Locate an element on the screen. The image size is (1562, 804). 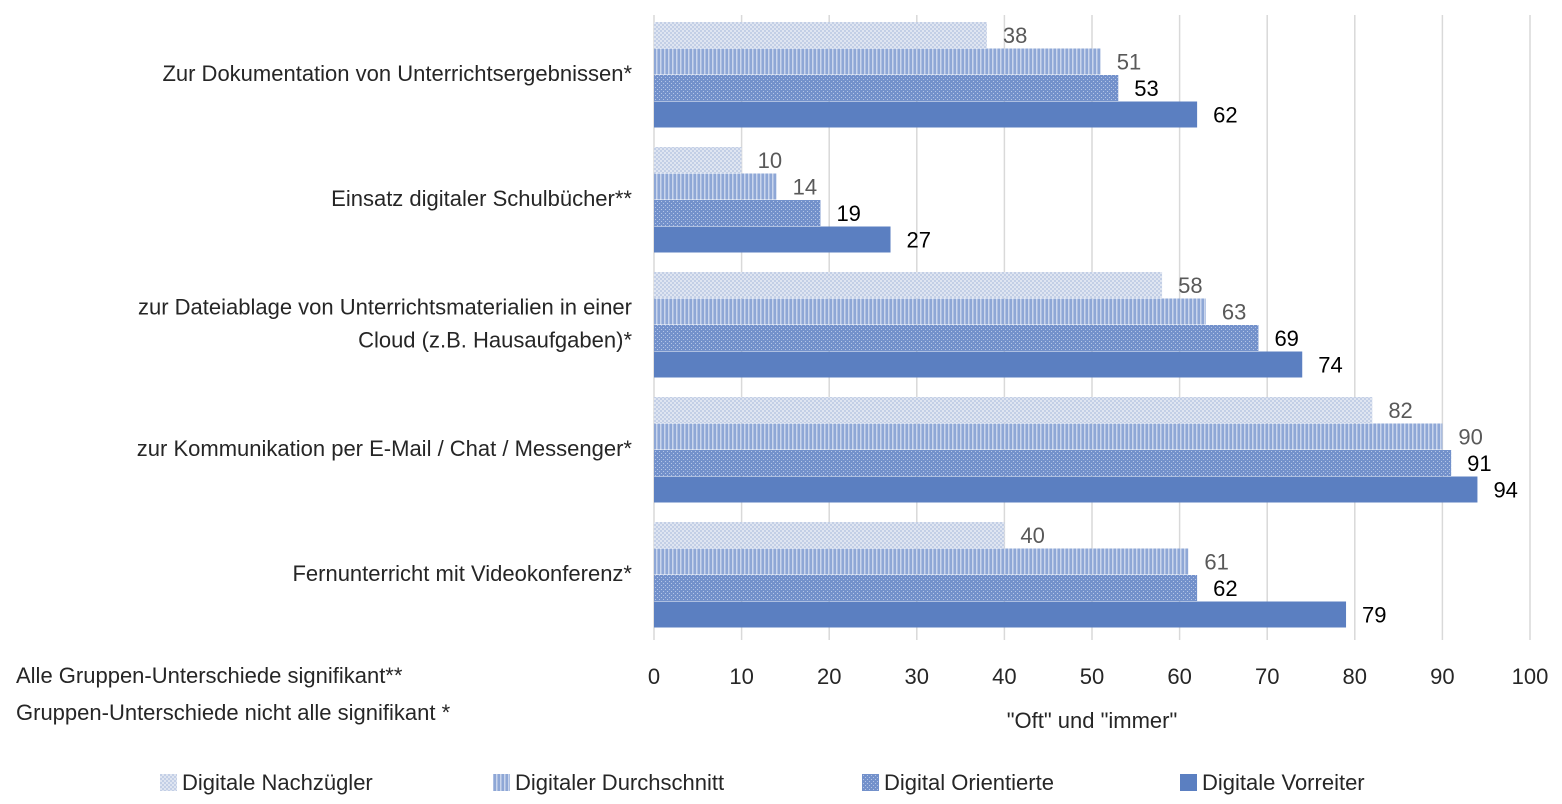
data-label: 61 is located at coordinates (1216, 562).